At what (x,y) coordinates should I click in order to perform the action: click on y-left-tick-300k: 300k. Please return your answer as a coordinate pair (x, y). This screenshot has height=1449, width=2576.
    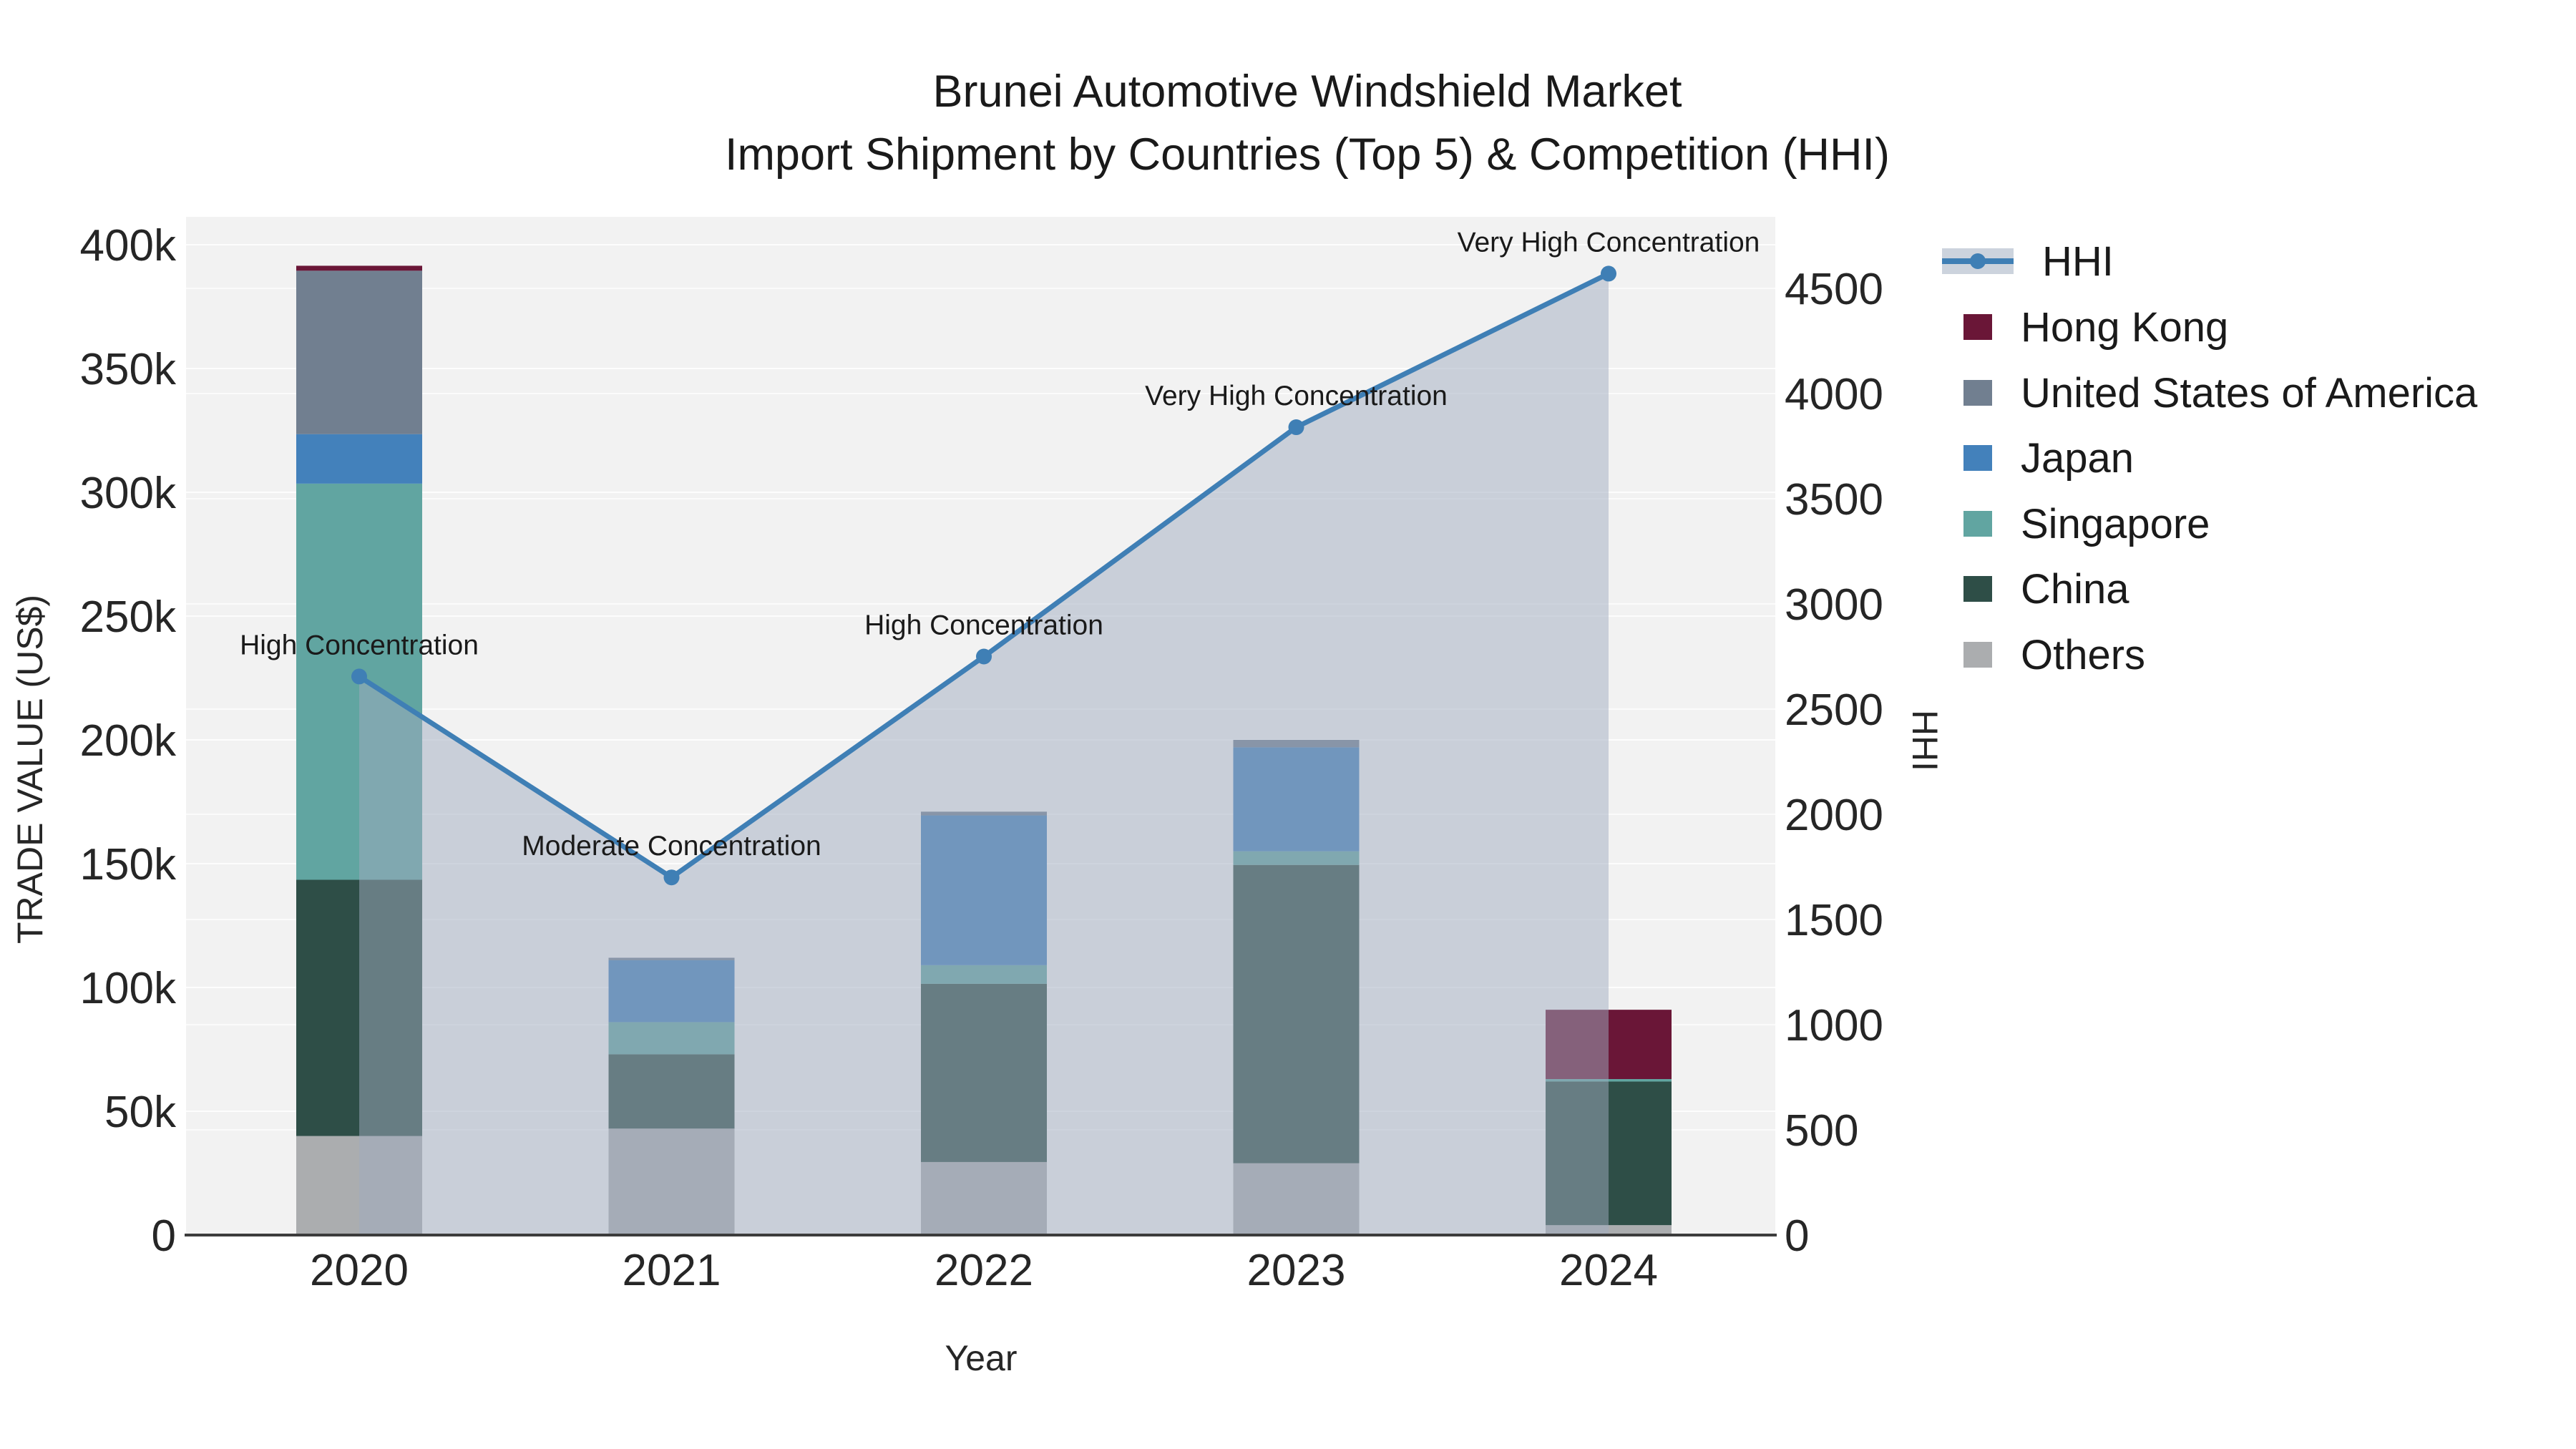
    Looking at the image, I should click on (128, 493).